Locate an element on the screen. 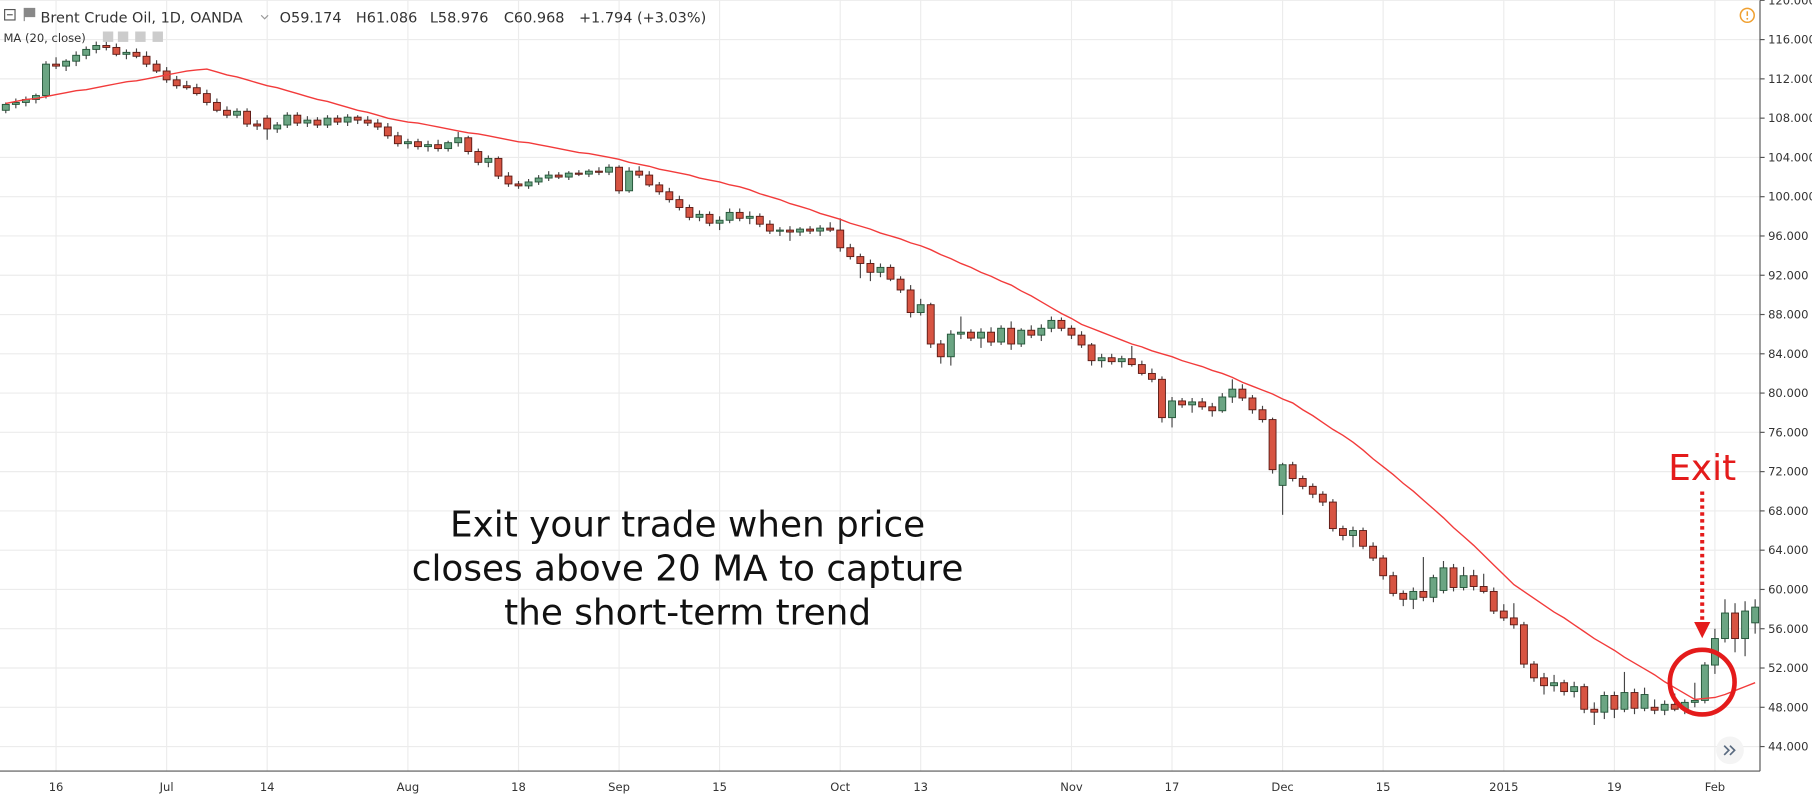  symbol-menu-arrow is located at coordinates (264, 17).